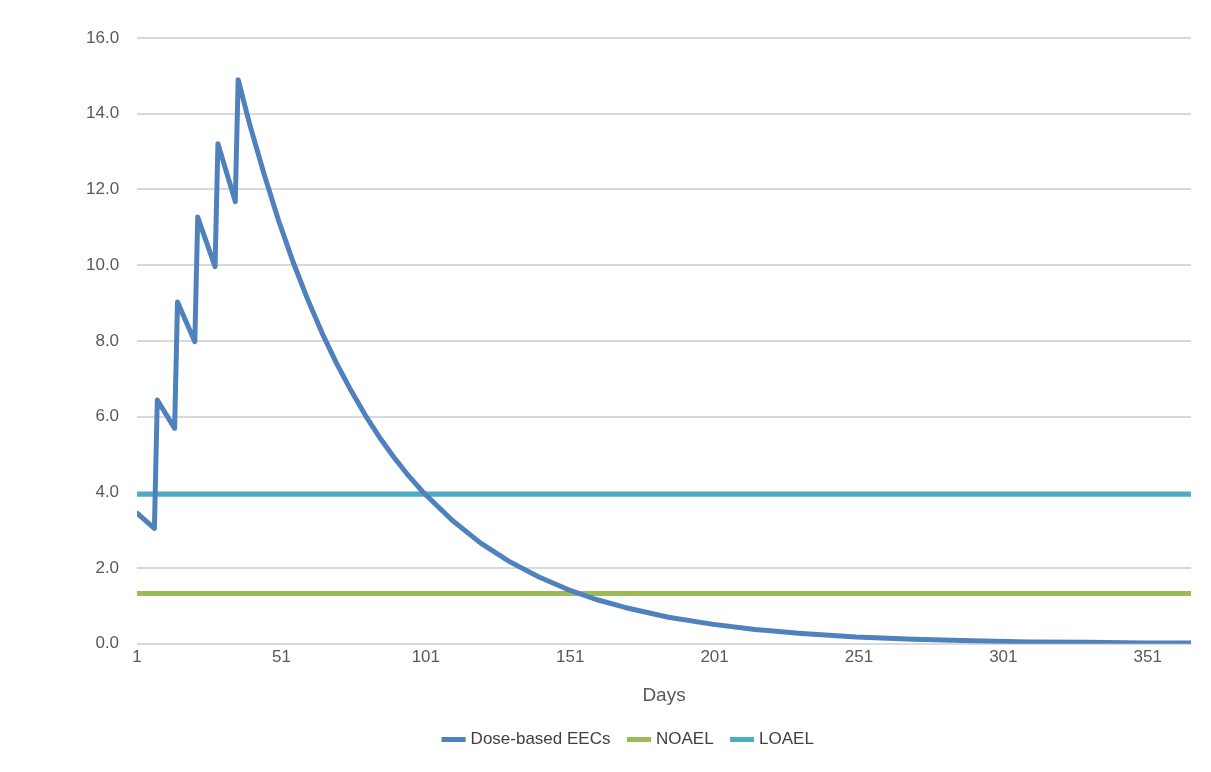 This screenshot has width=1211, height=772. What do you see at coordinates (540, 739) in the screenshot?
I see `legend-label: Dose-based EECs` at bounding box center [540, 739].